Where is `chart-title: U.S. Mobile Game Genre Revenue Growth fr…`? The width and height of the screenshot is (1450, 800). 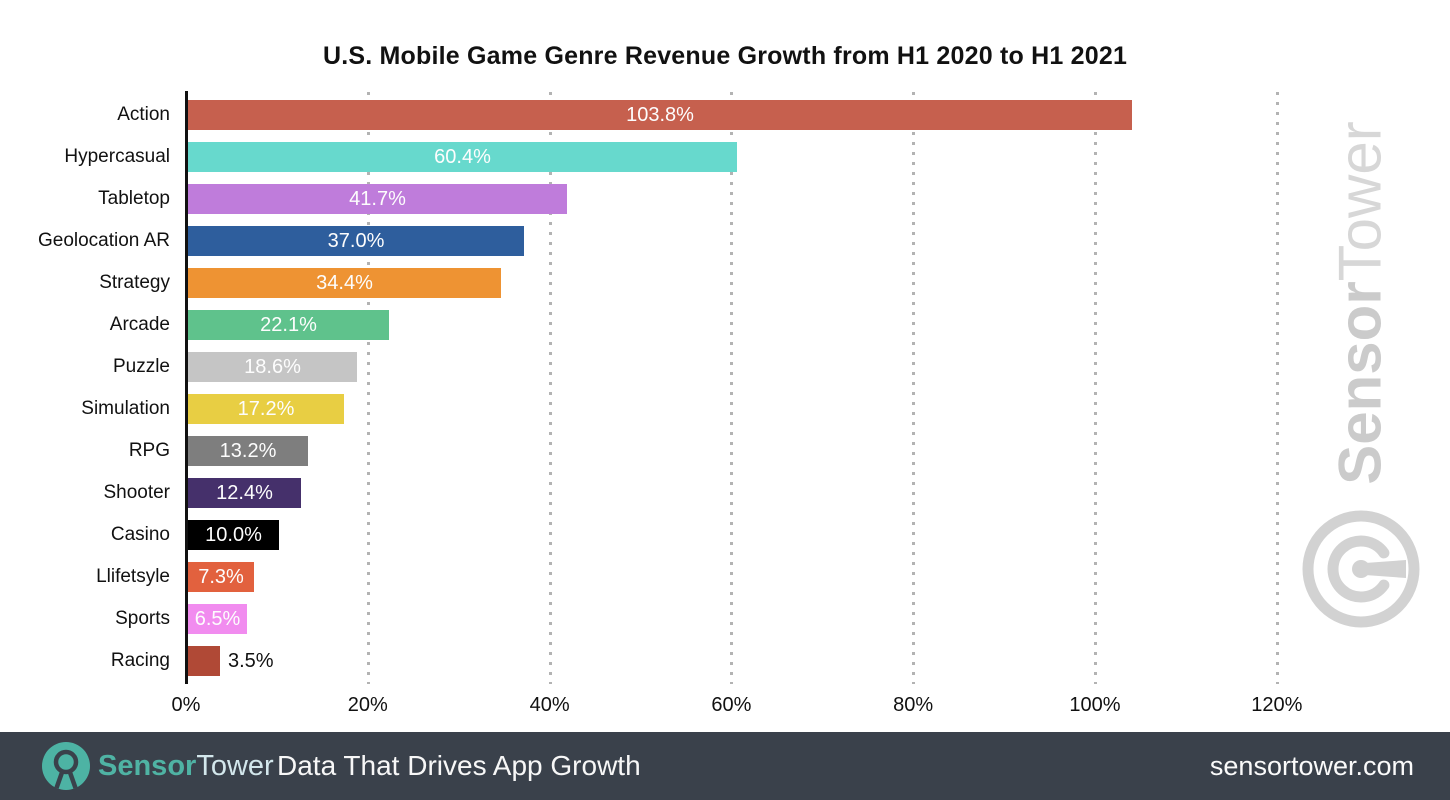
chart-title: U.S. Mobile Game Genre Revenue Growth fr… is located at coordinates (725, 56).